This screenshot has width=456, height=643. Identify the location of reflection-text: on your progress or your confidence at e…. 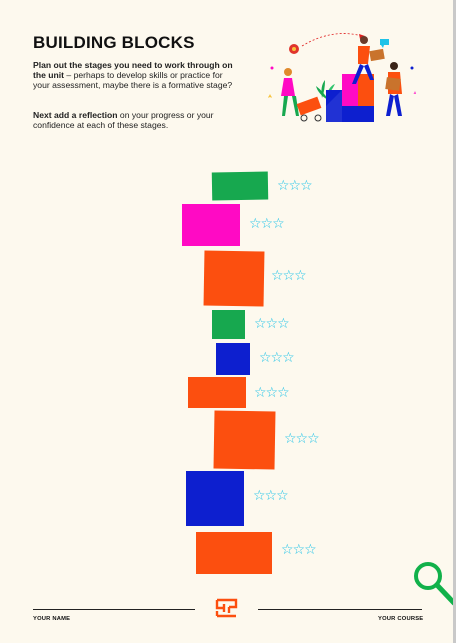
(123, 120).